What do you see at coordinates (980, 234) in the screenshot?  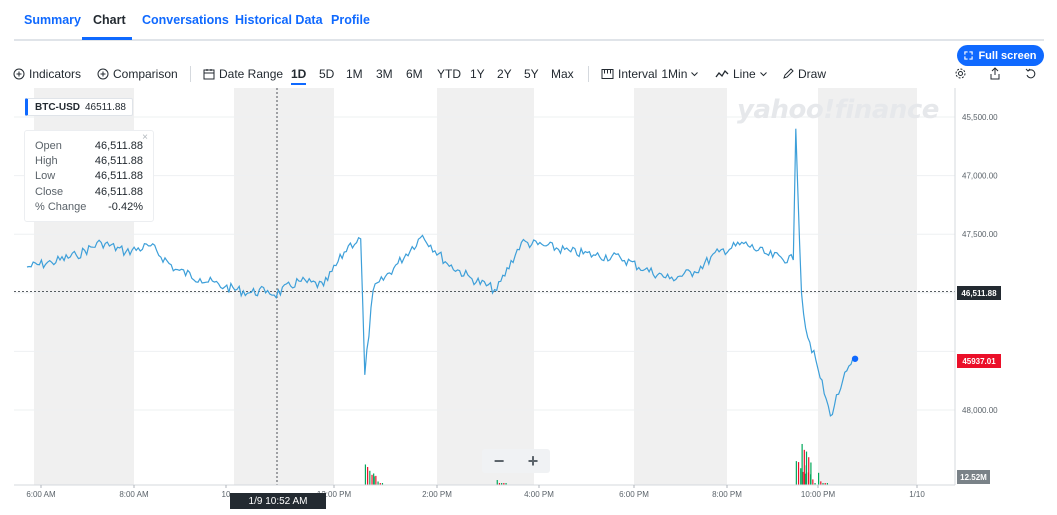 I see `y-tick-label: 47,500.00` at bounding box center [980, 234].